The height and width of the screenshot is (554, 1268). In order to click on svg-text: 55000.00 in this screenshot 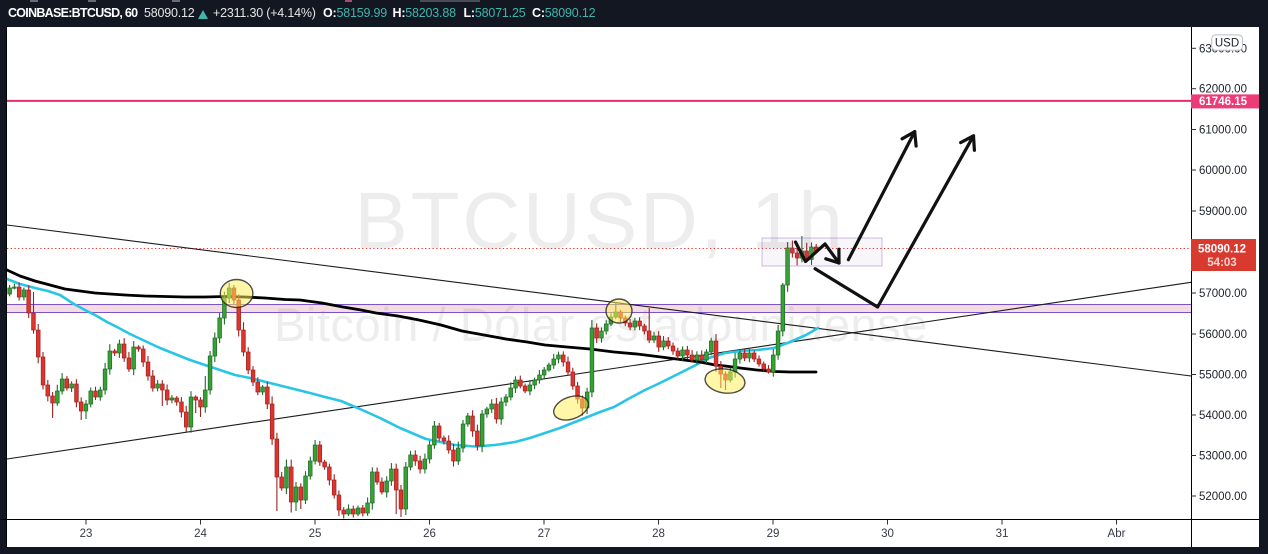, I will do `click(1223, 376)`.